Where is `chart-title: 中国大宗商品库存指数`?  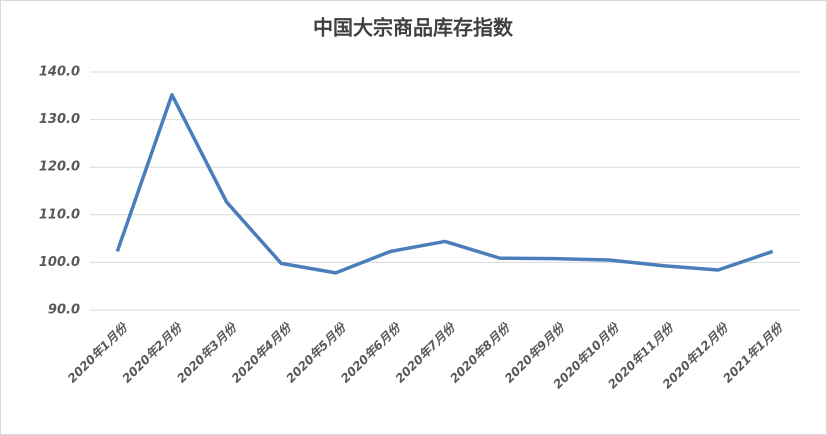 chart-title: 中国大宗商品库存指数 is located at coordinates (413, 28).